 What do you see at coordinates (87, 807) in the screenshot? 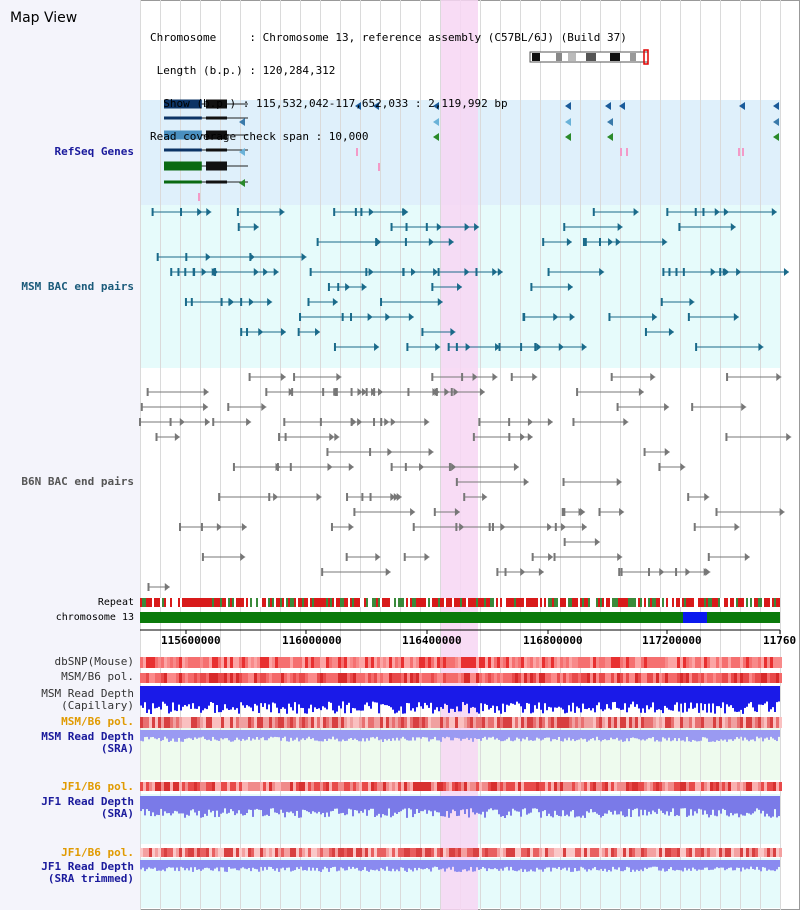
I see `track-label-jf1-read-depth-sra: JF1 Read Depth (SRA)` at bounding box center [87, 807].